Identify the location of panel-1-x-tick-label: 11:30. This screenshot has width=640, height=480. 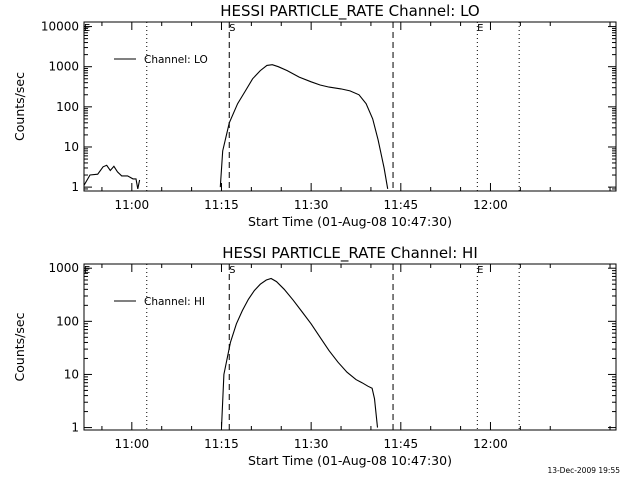
(311, 205).